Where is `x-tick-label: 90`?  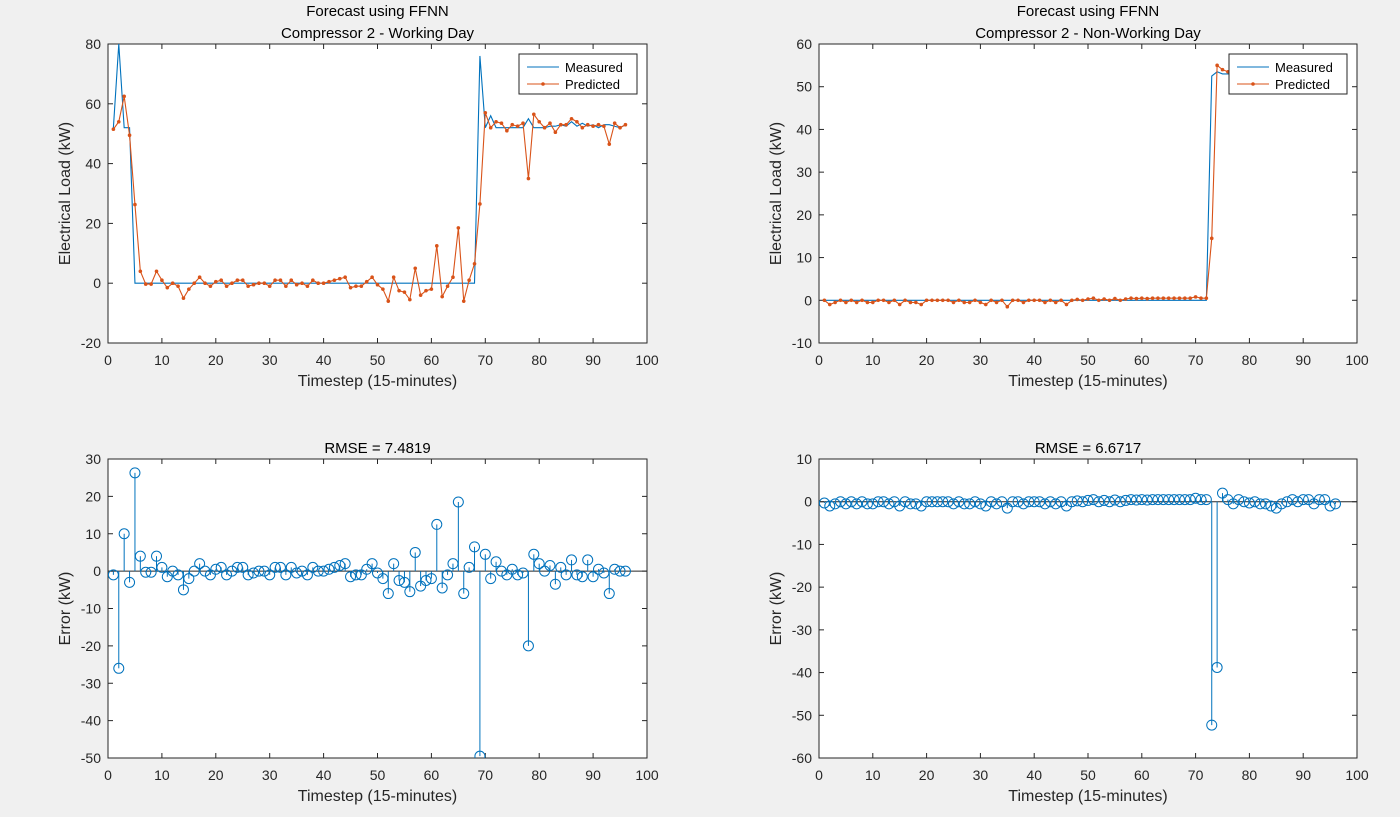
x-tick-label: 90 is located at coordinates (1303, 360).